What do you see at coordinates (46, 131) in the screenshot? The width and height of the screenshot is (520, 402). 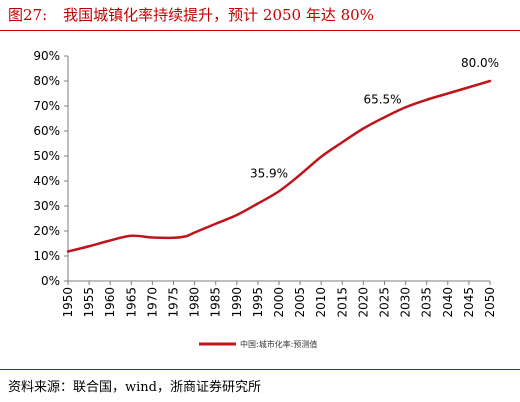 I see `y-tick-label: 60%` at bounding box center [46, 131].